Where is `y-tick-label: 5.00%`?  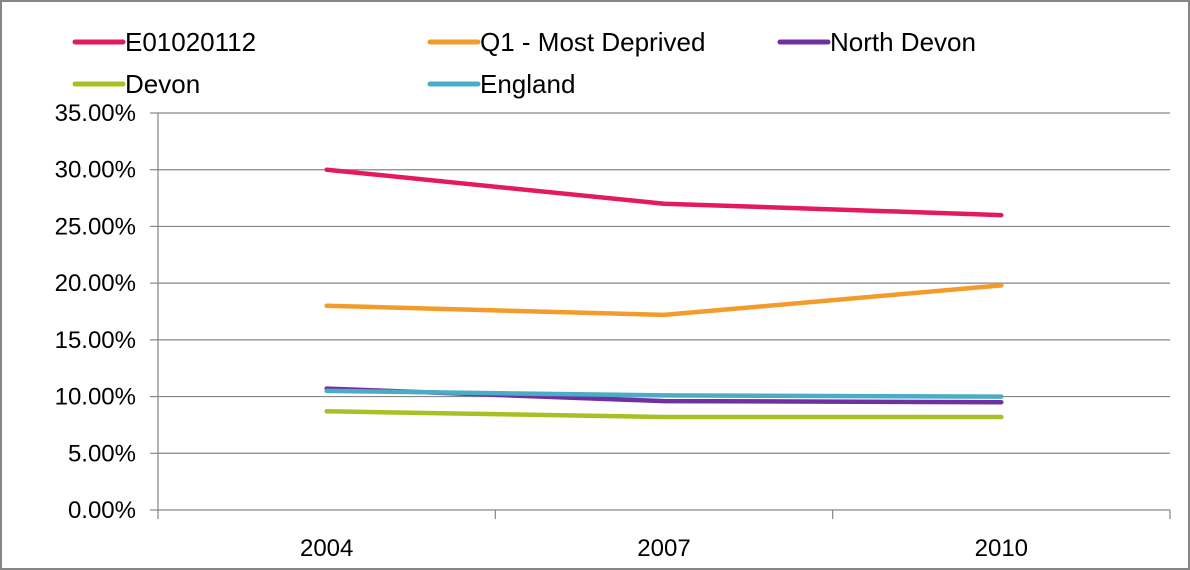 y-tick-label: 5.00% is located at coordinates (102, 453).